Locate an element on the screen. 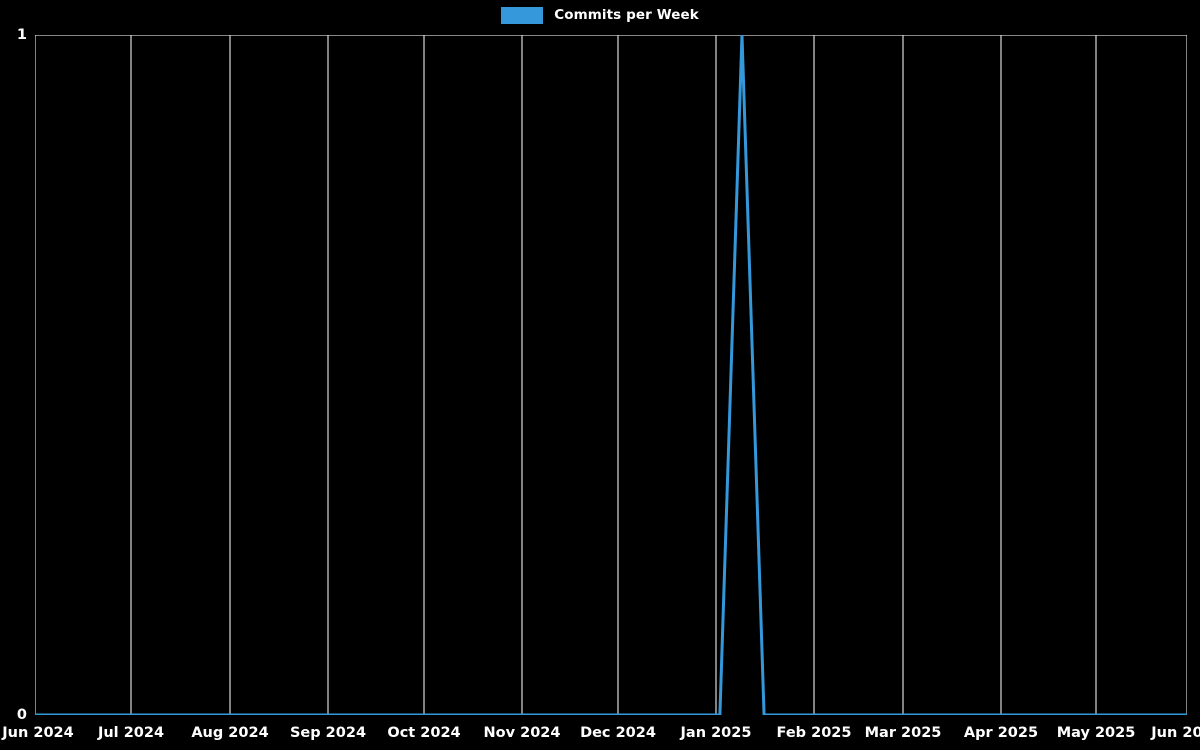  chart-legend: Commits per Week is located at coordinates (600, 15).